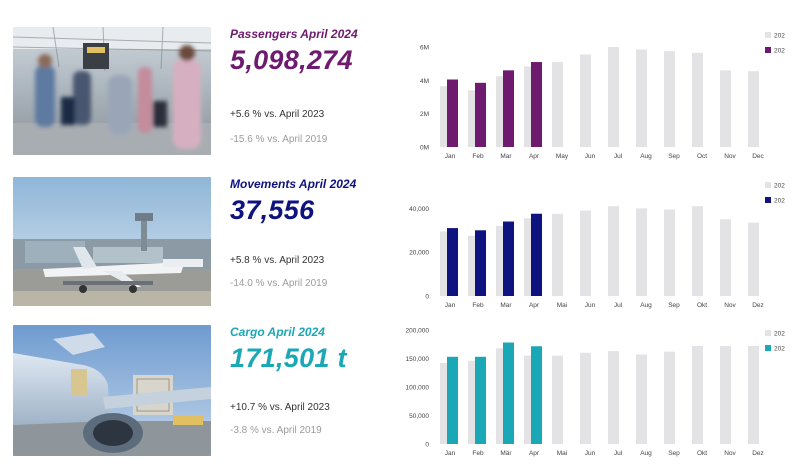 Image resolution: width=800 pixels, height=475 pixels. Describe the element at coordinates (730, 156) in the screenshot. I see `passengers-xtick-label: Nov` at that location.